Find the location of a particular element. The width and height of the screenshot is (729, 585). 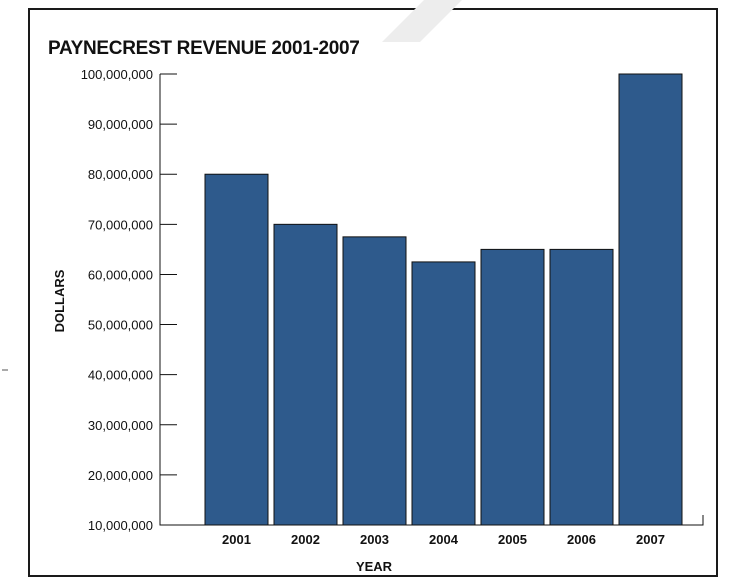

y-tick-label: 60,000,000 is located at coordinates (120, 274).